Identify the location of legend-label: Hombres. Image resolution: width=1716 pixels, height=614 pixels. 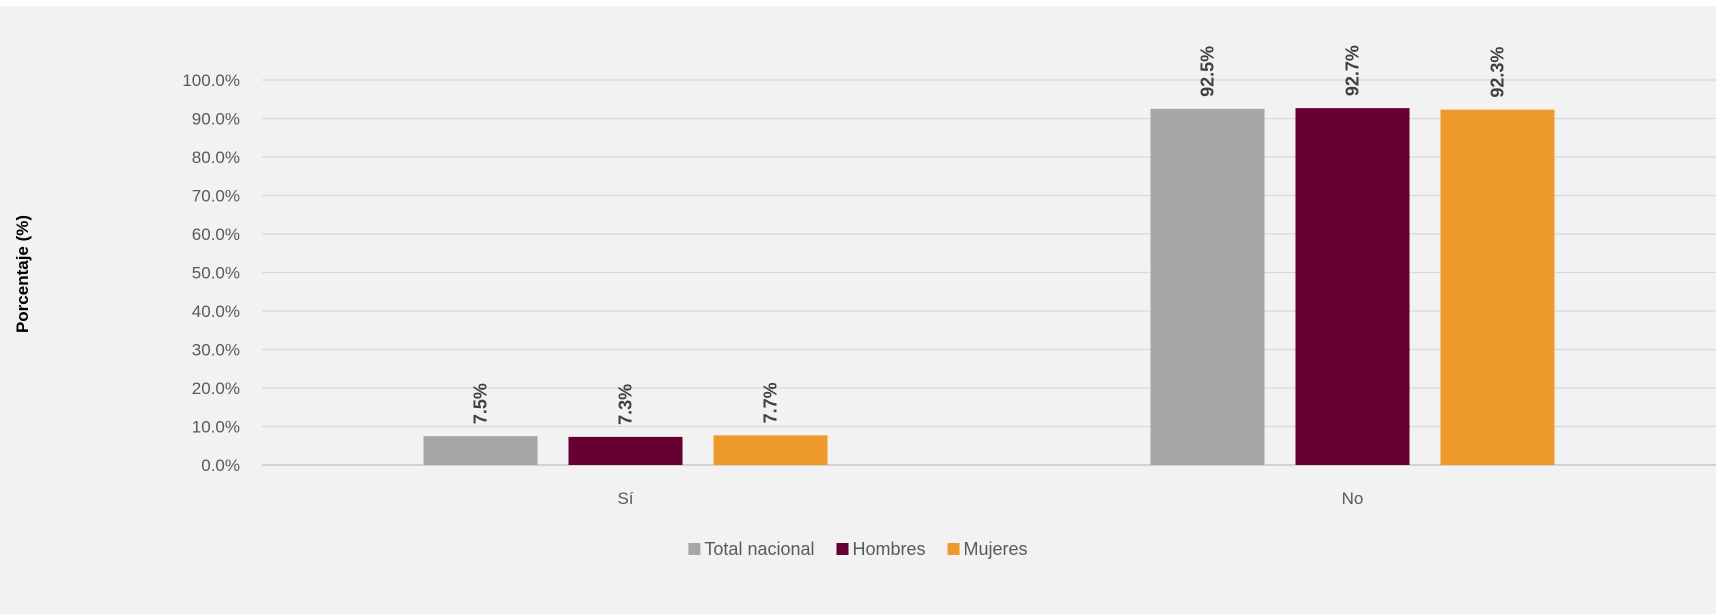
(889, 549).